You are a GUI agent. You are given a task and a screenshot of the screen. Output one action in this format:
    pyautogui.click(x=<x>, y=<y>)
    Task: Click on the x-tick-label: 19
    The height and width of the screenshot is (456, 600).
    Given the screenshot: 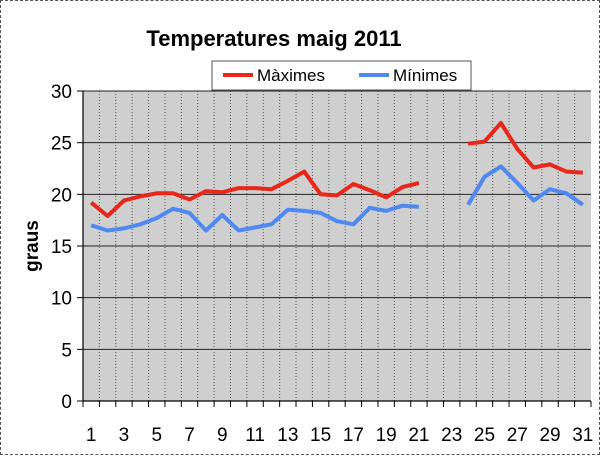 What is the action you would take?
    pyautogui.click(x=386, y=435)
    